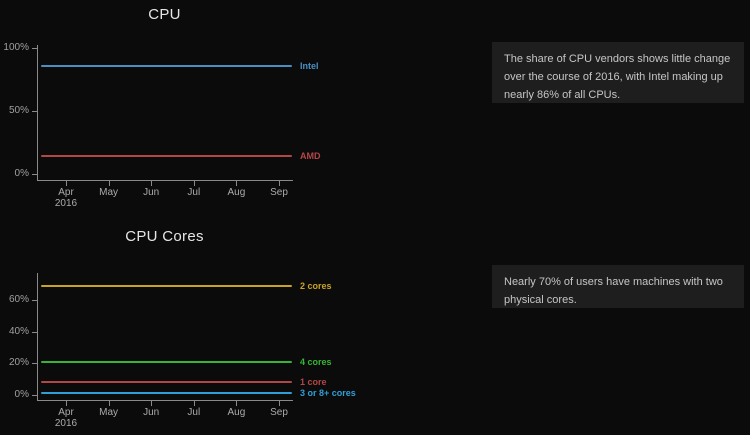  Describe the element at coordinates (316, 285) in the screenshot. I see `series-label-2-cores: 2 cores` at that location.